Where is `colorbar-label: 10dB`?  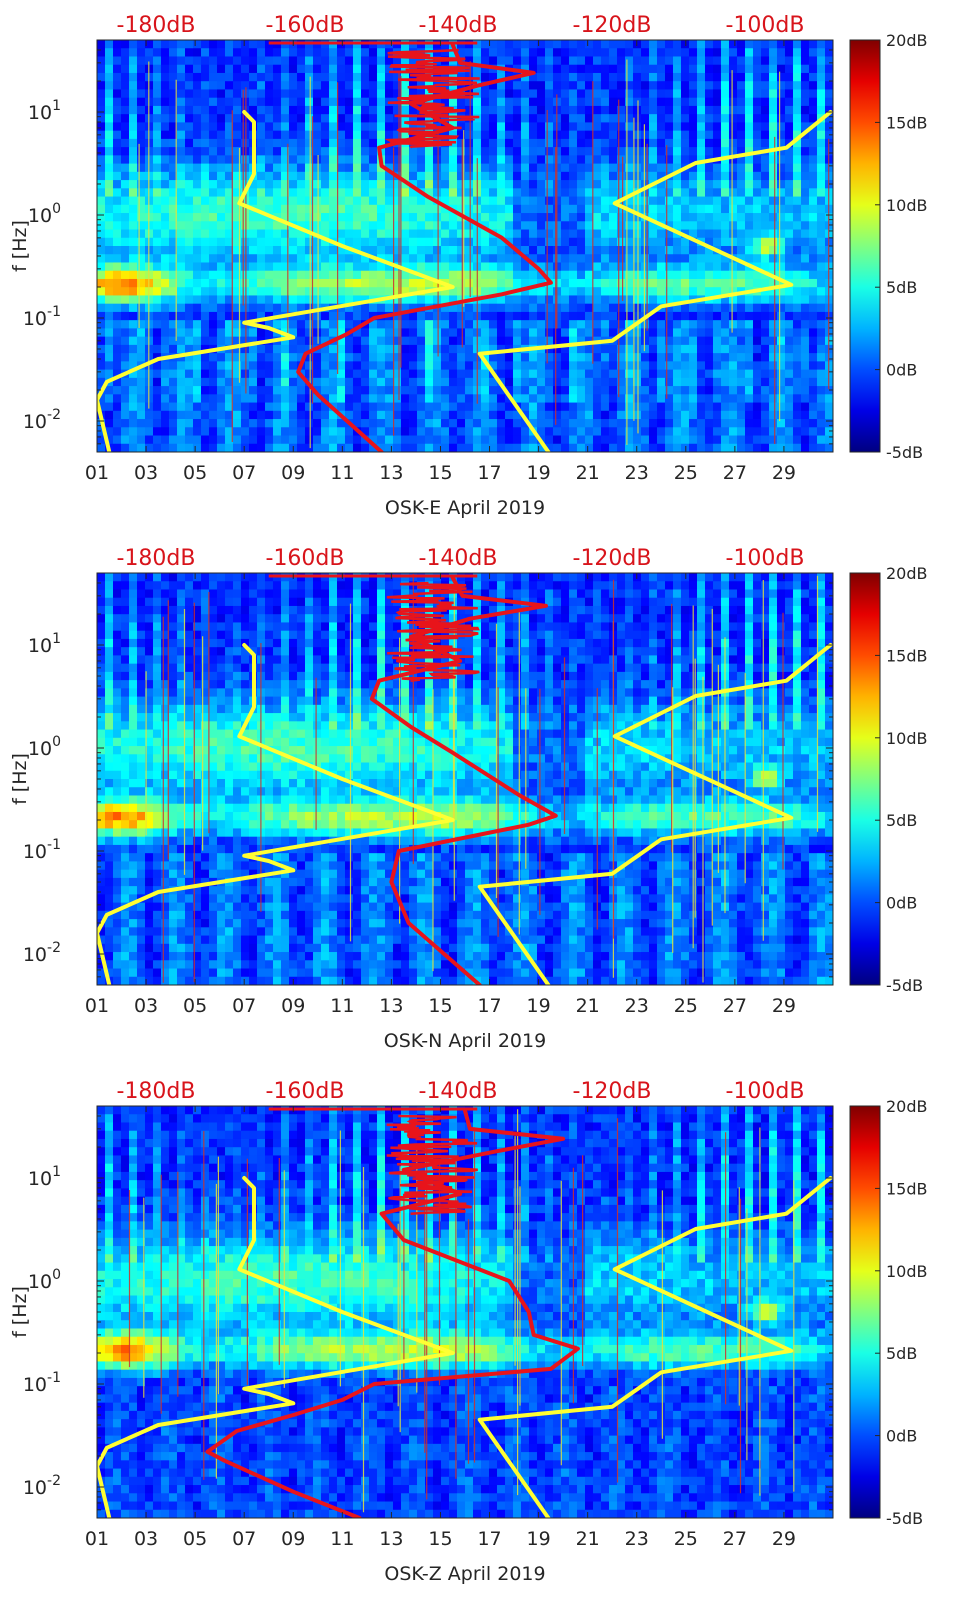 colorbar-label: 10dB is located at coordinates (907, 205).